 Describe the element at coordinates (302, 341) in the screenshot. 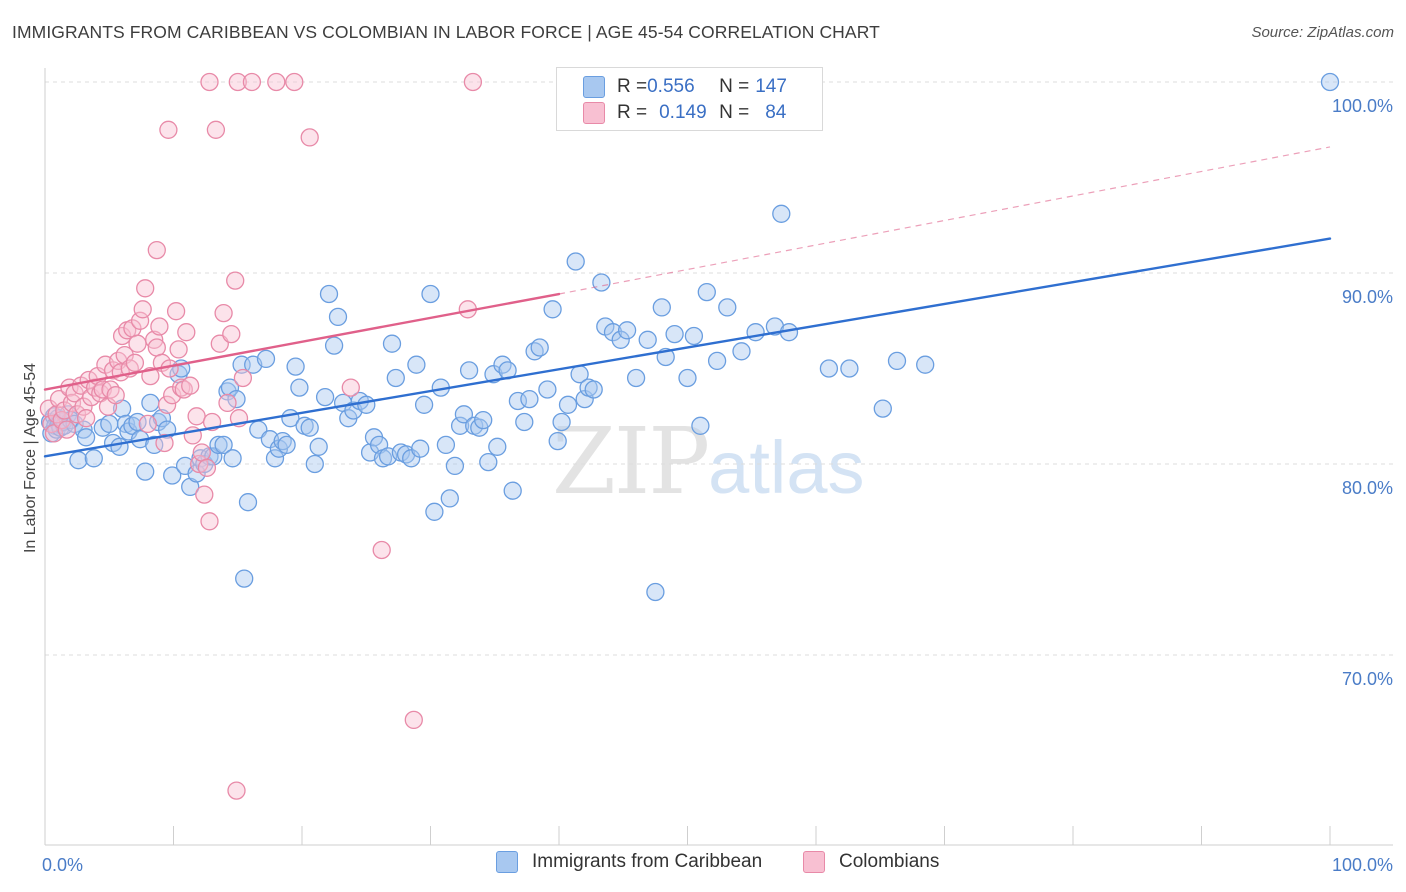

I see `trend-line` at that location.